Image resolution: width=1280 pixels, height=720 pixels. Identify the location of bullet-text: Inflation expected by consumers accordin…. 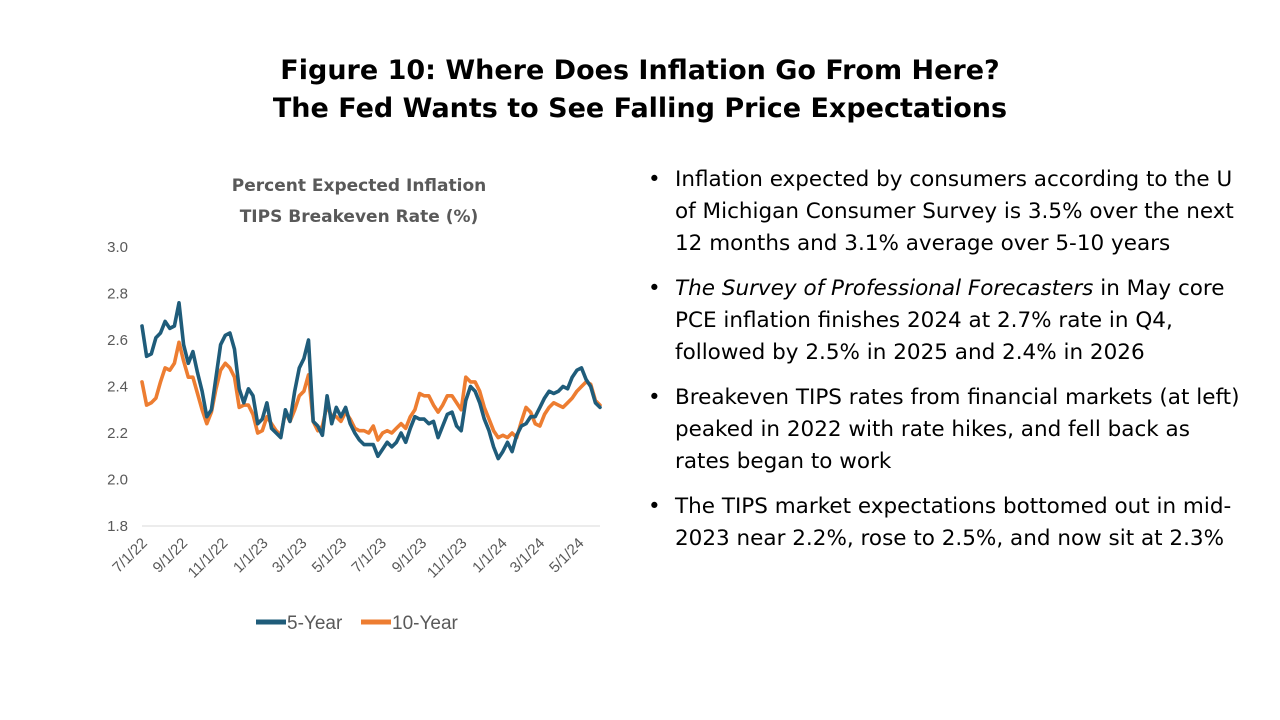
(954, 211).